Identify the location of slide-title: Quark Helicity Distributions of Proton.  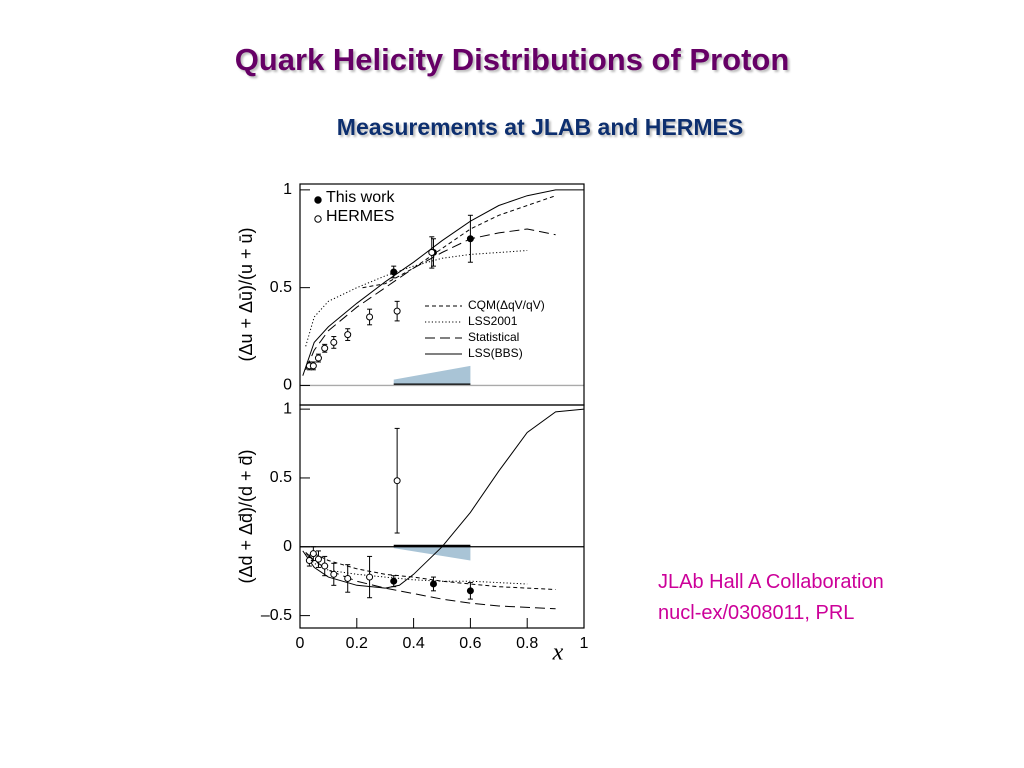
(512, 59).